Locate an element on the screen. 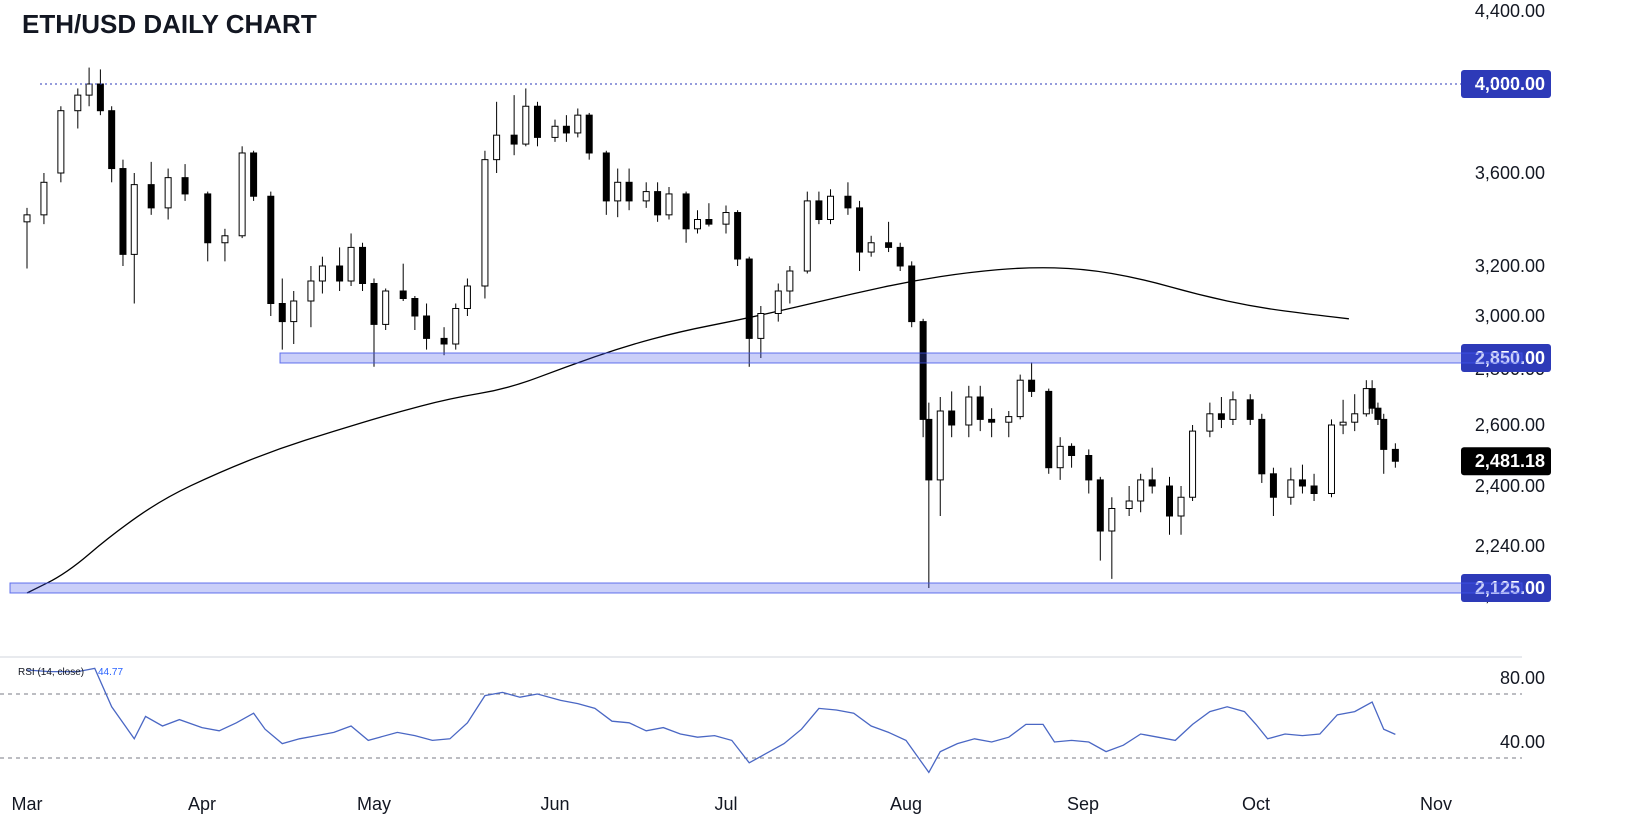  level-badge-2850-bg is located at coordinates (1506, 358).